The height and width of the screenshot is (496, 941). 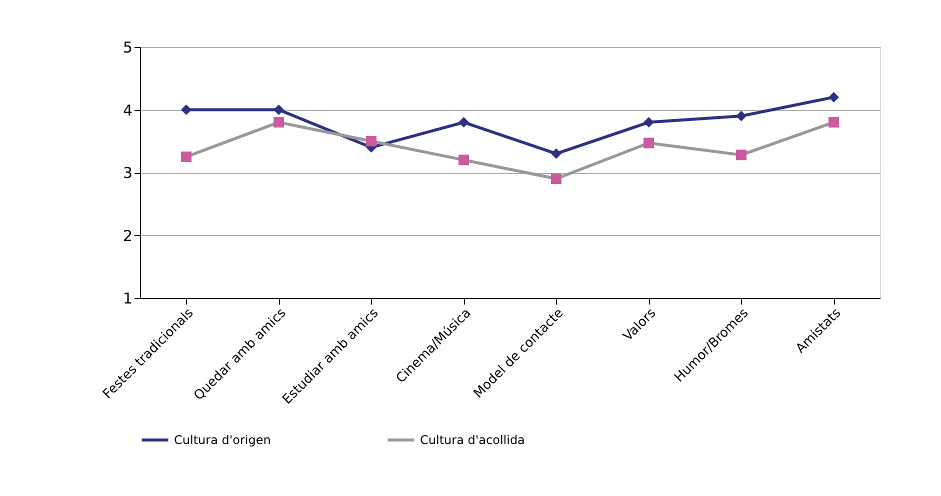 What do you see at coordinates (127, 299) in the screenshot?
I see `y-tick-label: 1` at bounding box center [127, 299].